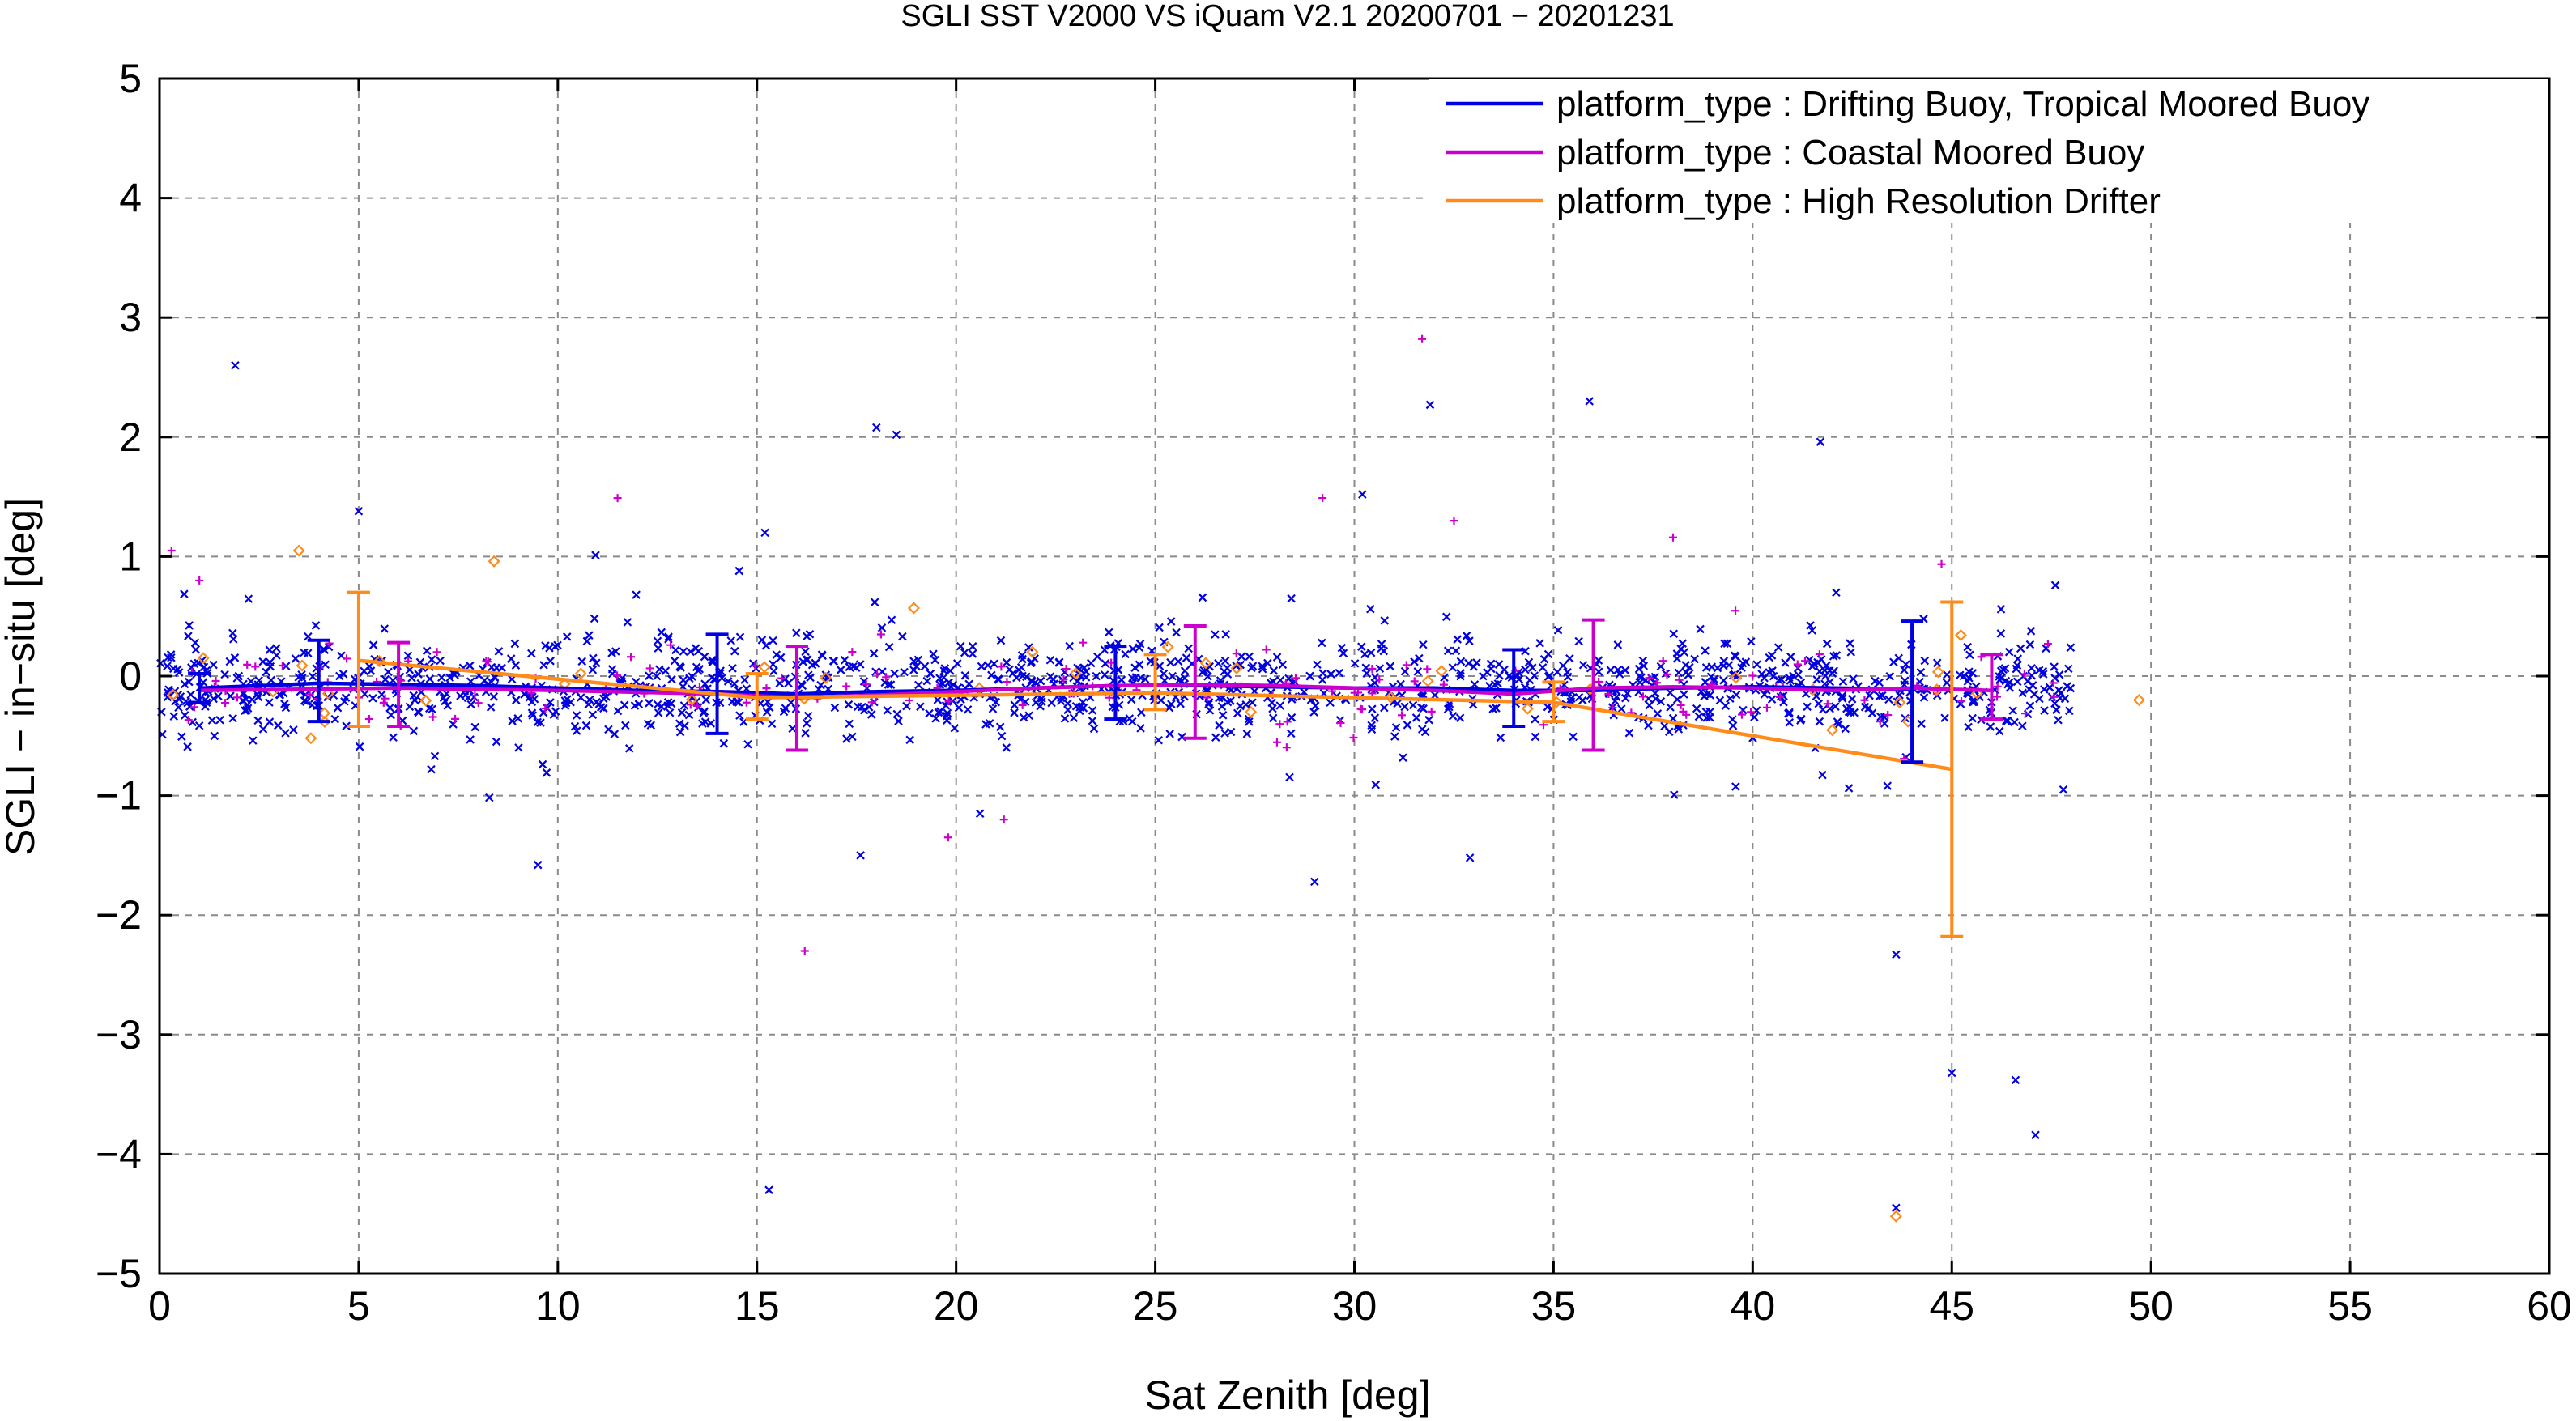 This screenshot has height=1421, width=2576. I want to click on error-bar, so click(757, 696).